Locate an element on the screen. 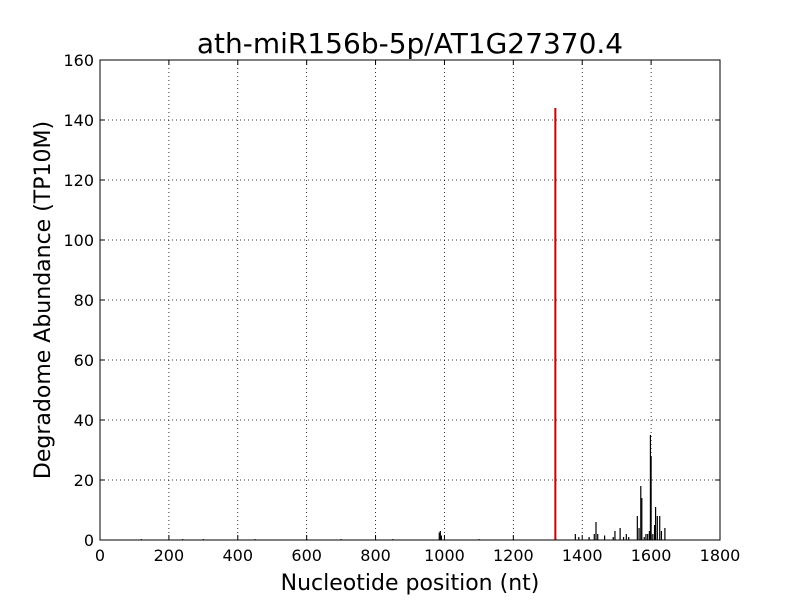 This screenshot has height=600, width=800. x-tick-label: 1600 is located at coordinates (651, 555).